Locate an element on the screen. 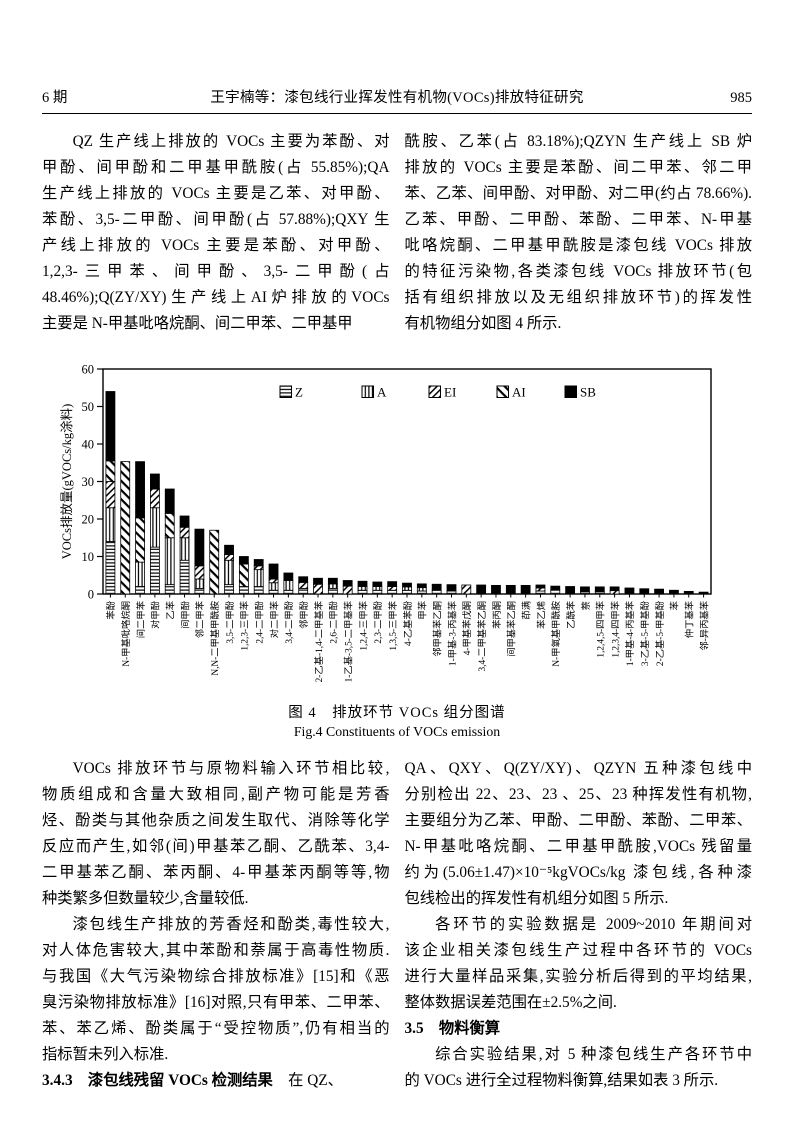 Image resolution: width=794 pixels, height=1122 pixels. running-title: 王宇楠等：漆包线行业挥发性有机物(VOCs)排放特征研究 is located at coordinates (397, 98).